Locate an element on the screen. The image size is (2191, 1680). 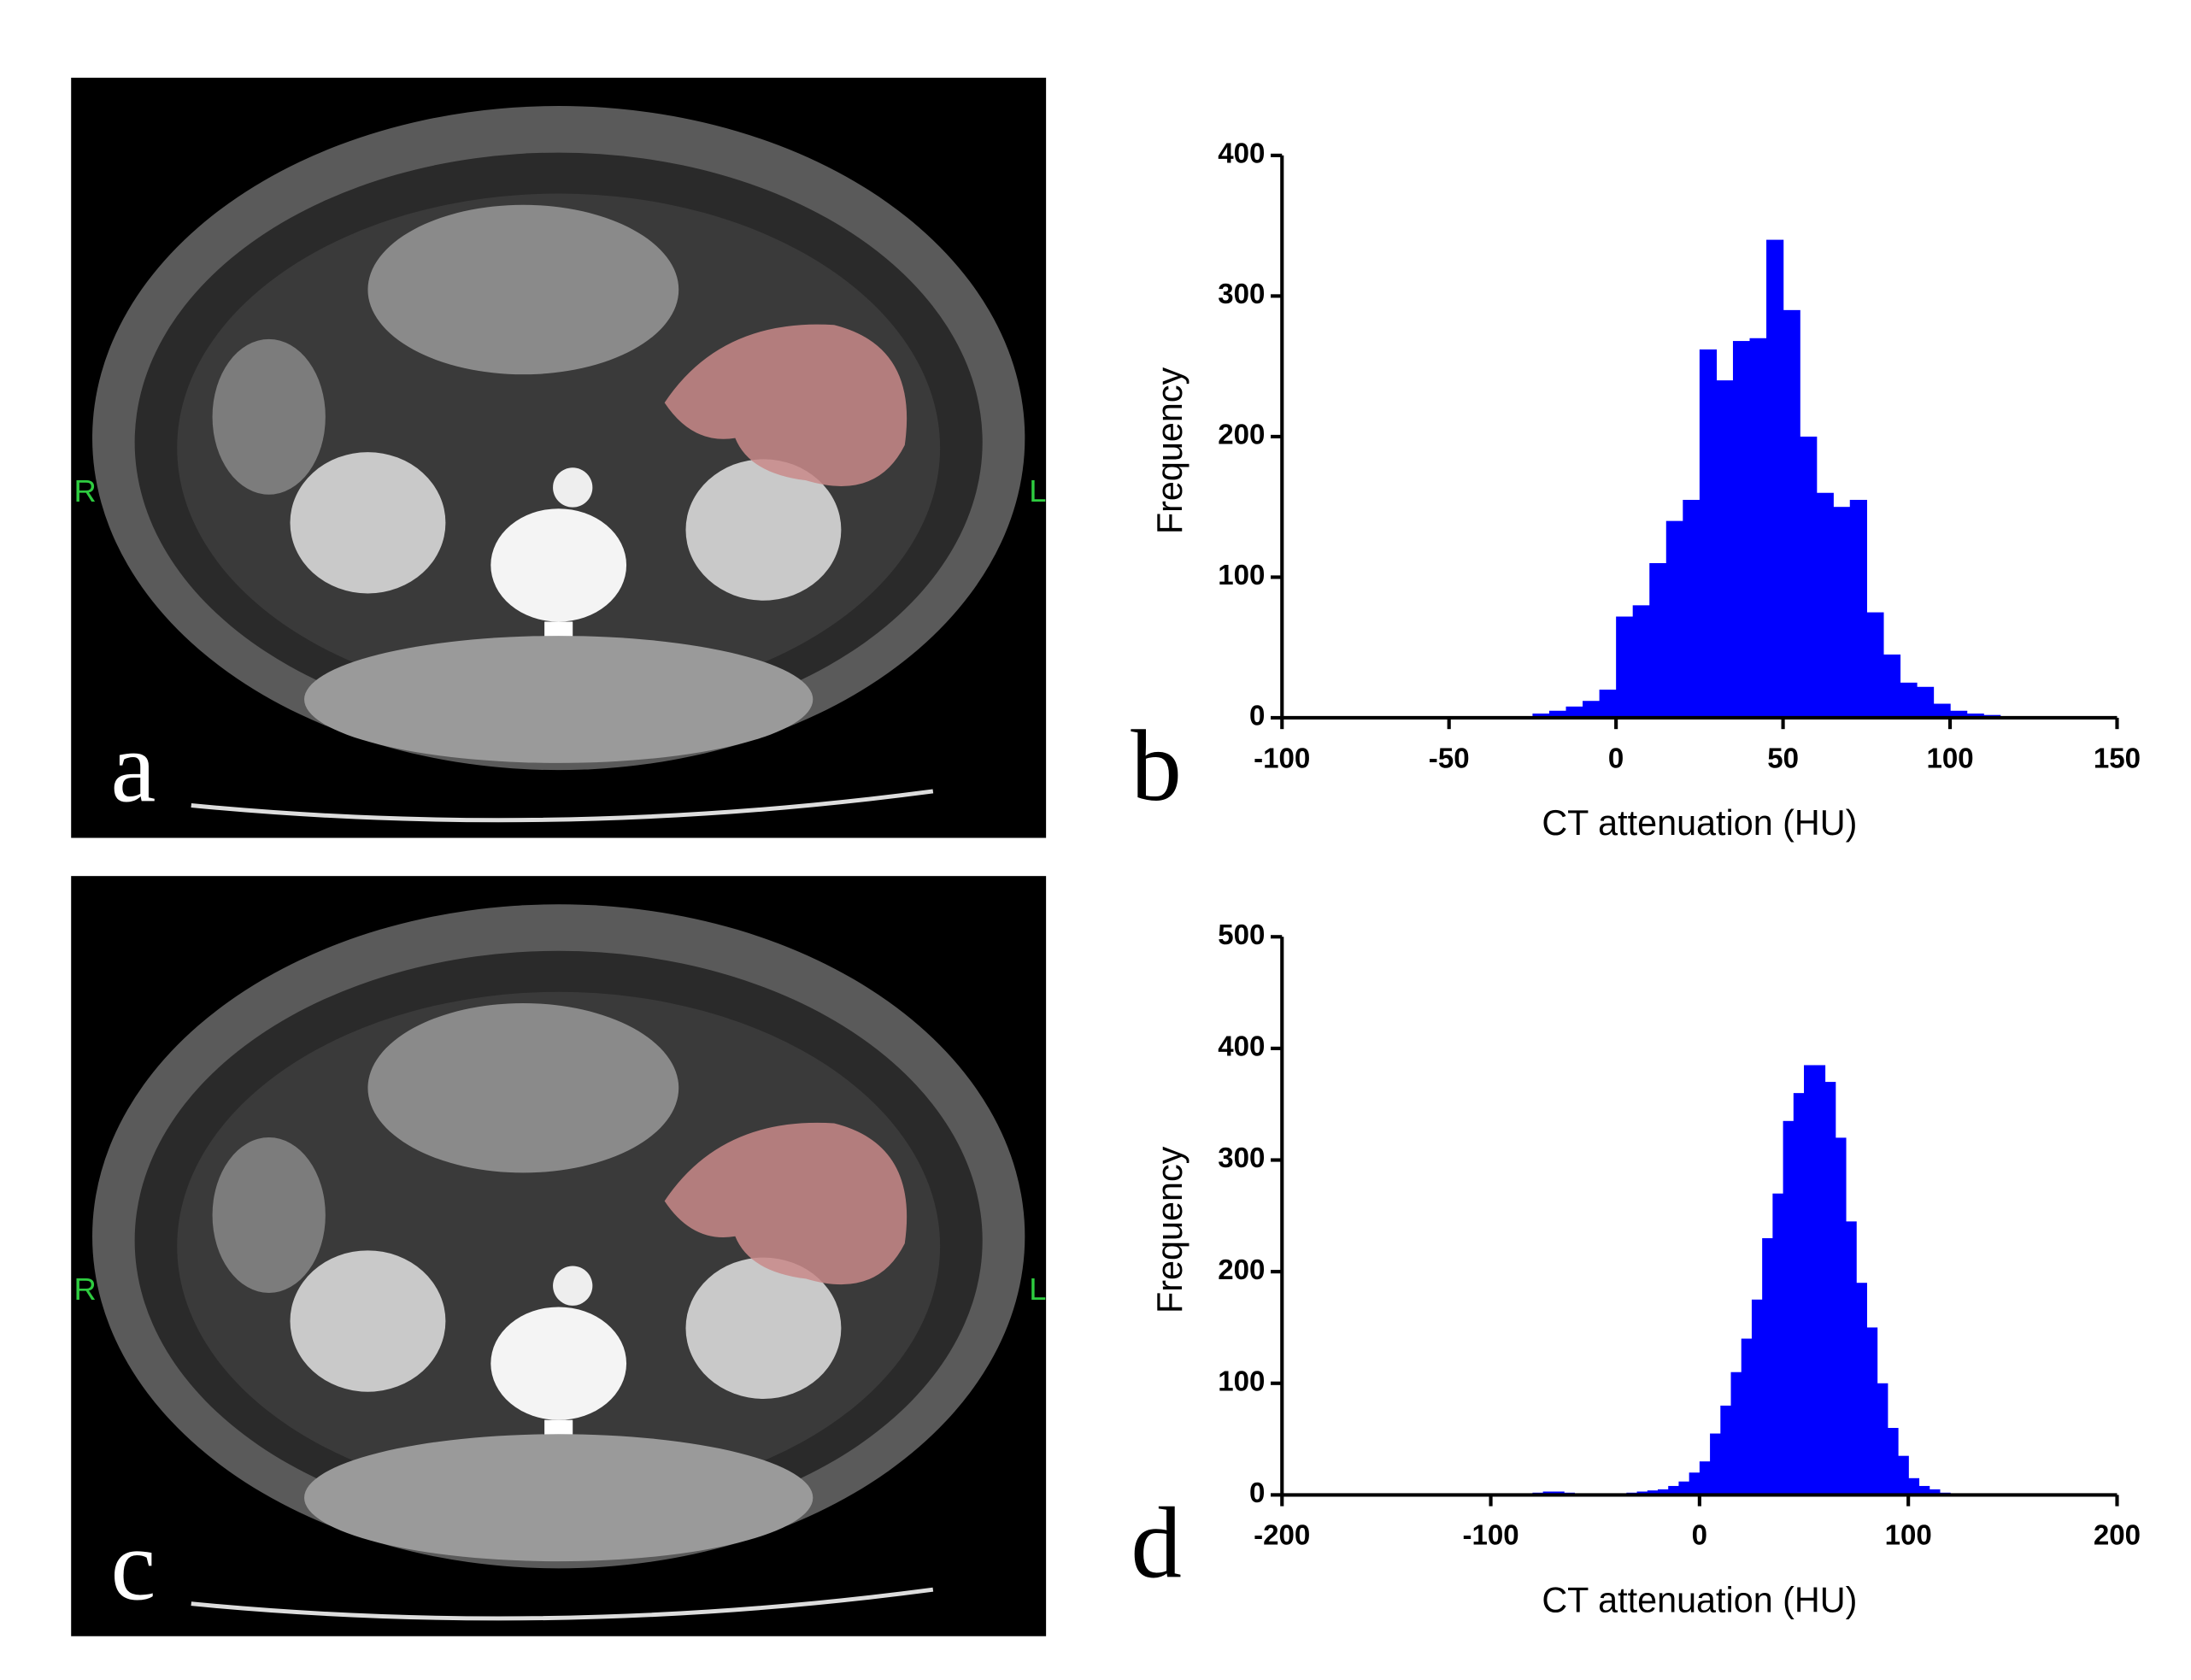
x-tick-label: 50 is located at coordinates (1783, 758).